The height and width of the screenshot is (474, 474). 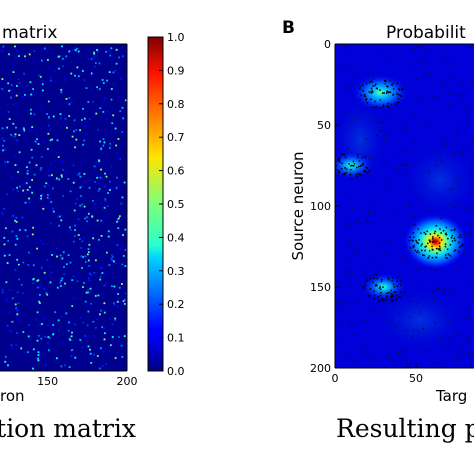 What do you see at coordinates (324, 125) in the screenshot?
I see `y-tick-label: 50` at bounding box center [324, 125].